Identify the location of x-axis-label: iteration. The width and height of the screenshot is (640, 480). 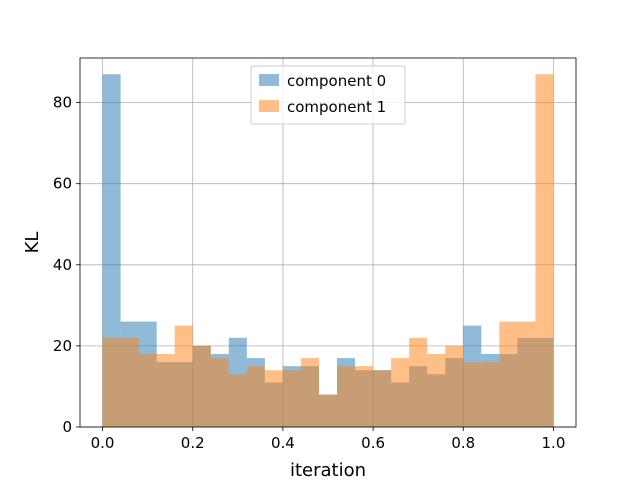
(328, 470).